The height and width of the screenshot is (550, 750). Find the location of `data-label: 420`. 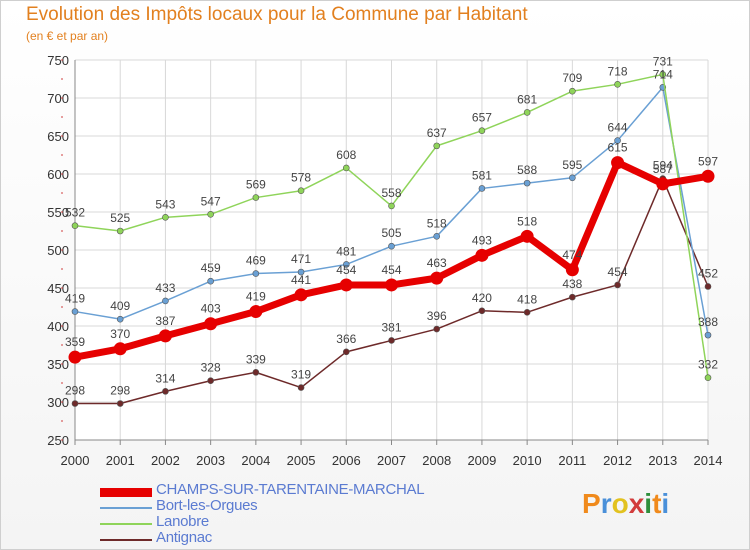

data-label: 420 is located at coordinates (482, 298).